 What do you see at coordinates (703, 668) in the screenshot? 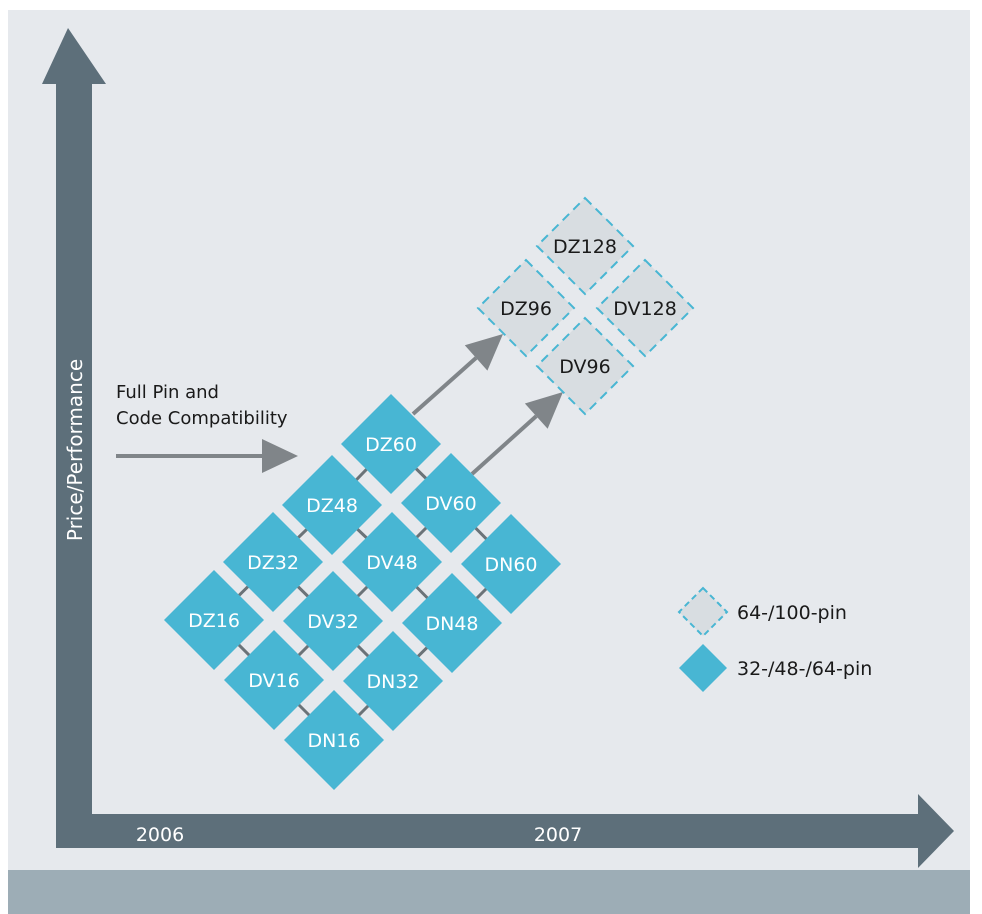
I see `legend-solid-swatch` at bounding box center [703, 668].